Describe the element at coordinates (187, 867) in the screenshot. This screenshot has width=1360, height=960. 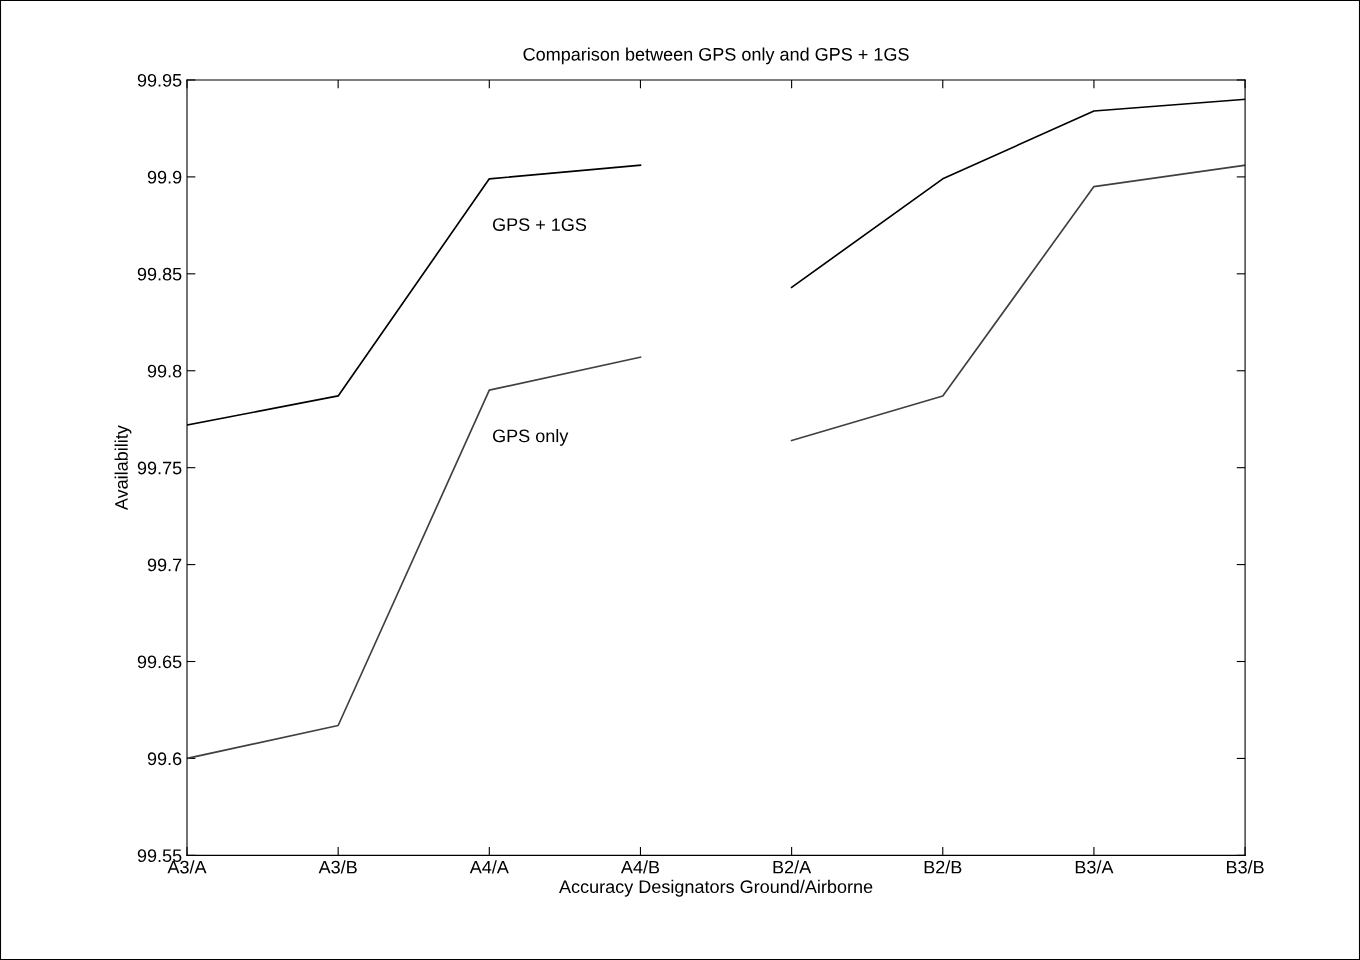
I see `x-tick-label: A3/A` at that location.